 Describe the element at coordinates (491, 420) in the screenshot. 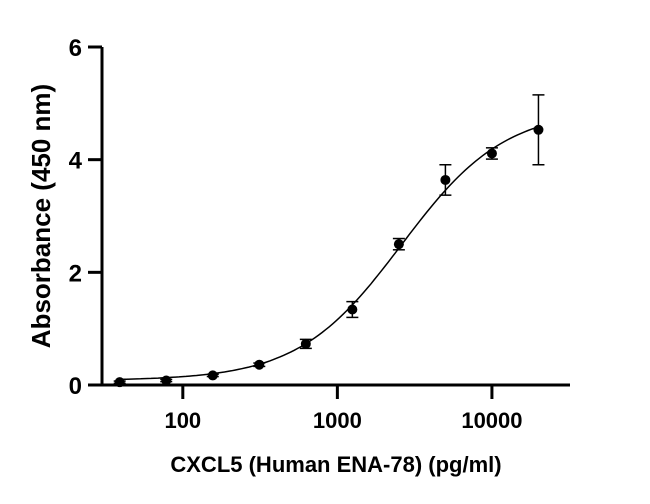

I see `x-tick-label: 10000` at that location.